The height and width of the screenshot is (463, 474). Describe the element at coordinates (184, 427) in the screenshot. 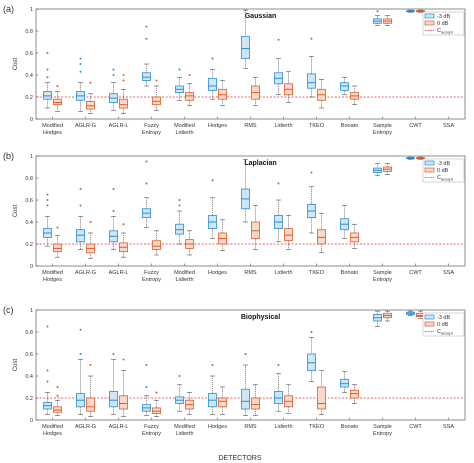

I see `category-label: Modified` at that location.